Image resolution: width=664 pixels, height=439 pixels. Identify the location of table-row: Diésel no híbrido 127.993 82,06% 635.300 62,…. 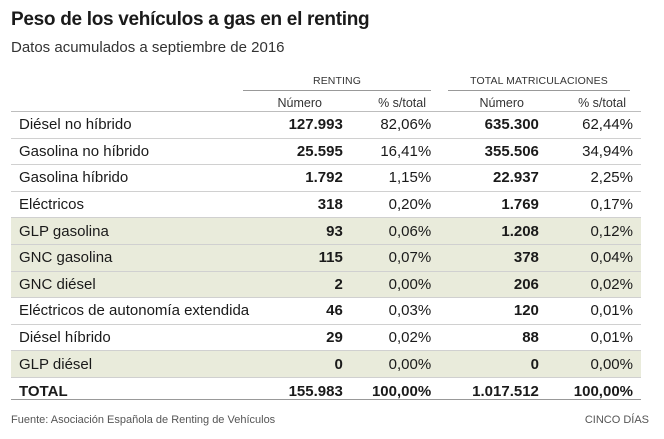
(326, 125).